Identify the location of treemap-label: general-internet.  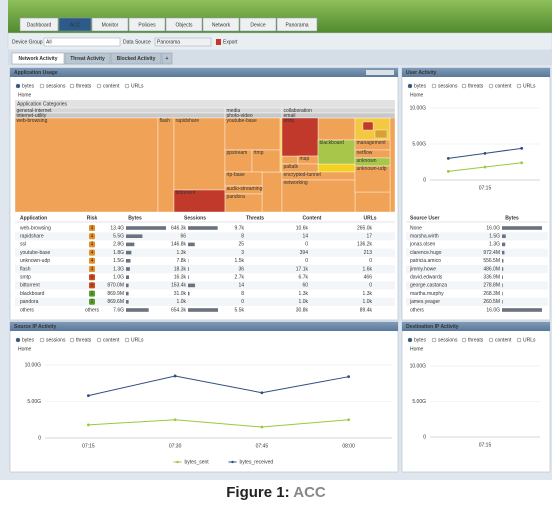
(35, 111).